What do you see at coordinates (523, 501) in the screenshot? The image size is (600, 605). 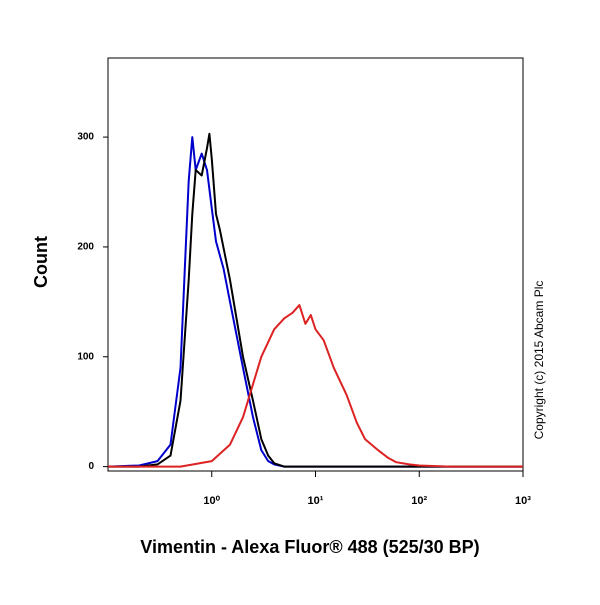 I see `x-tick-label: 10³` at bounding box center [523, 501].